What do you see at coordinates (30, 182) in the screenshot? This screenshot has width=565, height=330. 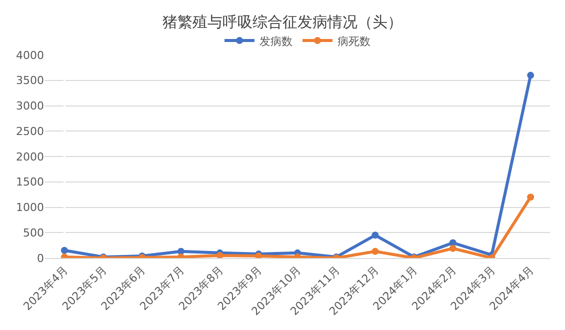 I see `y-tick-label: 1500` at bounding box center [30, 182].